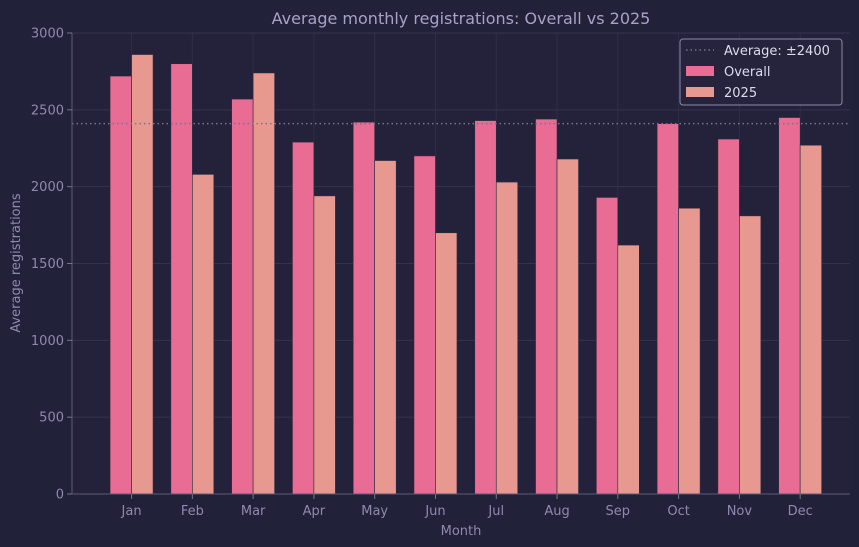 The height and width of the screenshot is (547, 859). I want to click on x-tick-label: Nov, so click(740, 511).